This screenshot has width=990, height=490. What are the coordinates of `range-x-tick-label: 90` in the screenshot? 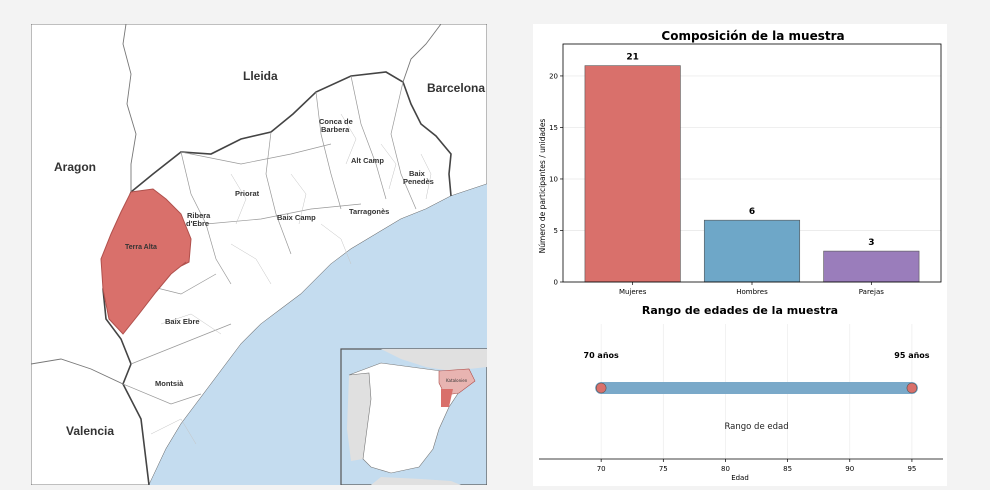 It's located at (849, 469).